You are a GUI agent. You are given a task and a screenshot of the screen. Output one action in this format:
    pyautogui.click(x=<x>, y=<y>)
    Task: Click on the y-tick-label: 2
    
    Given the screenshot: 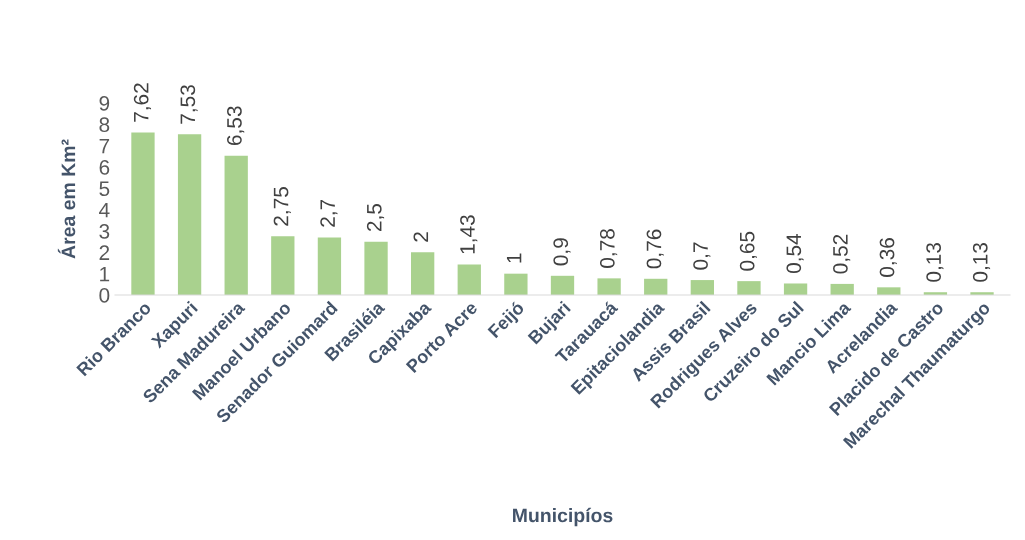 What is the action you would take?
    pyautogui.click(x=104, y=252)
    